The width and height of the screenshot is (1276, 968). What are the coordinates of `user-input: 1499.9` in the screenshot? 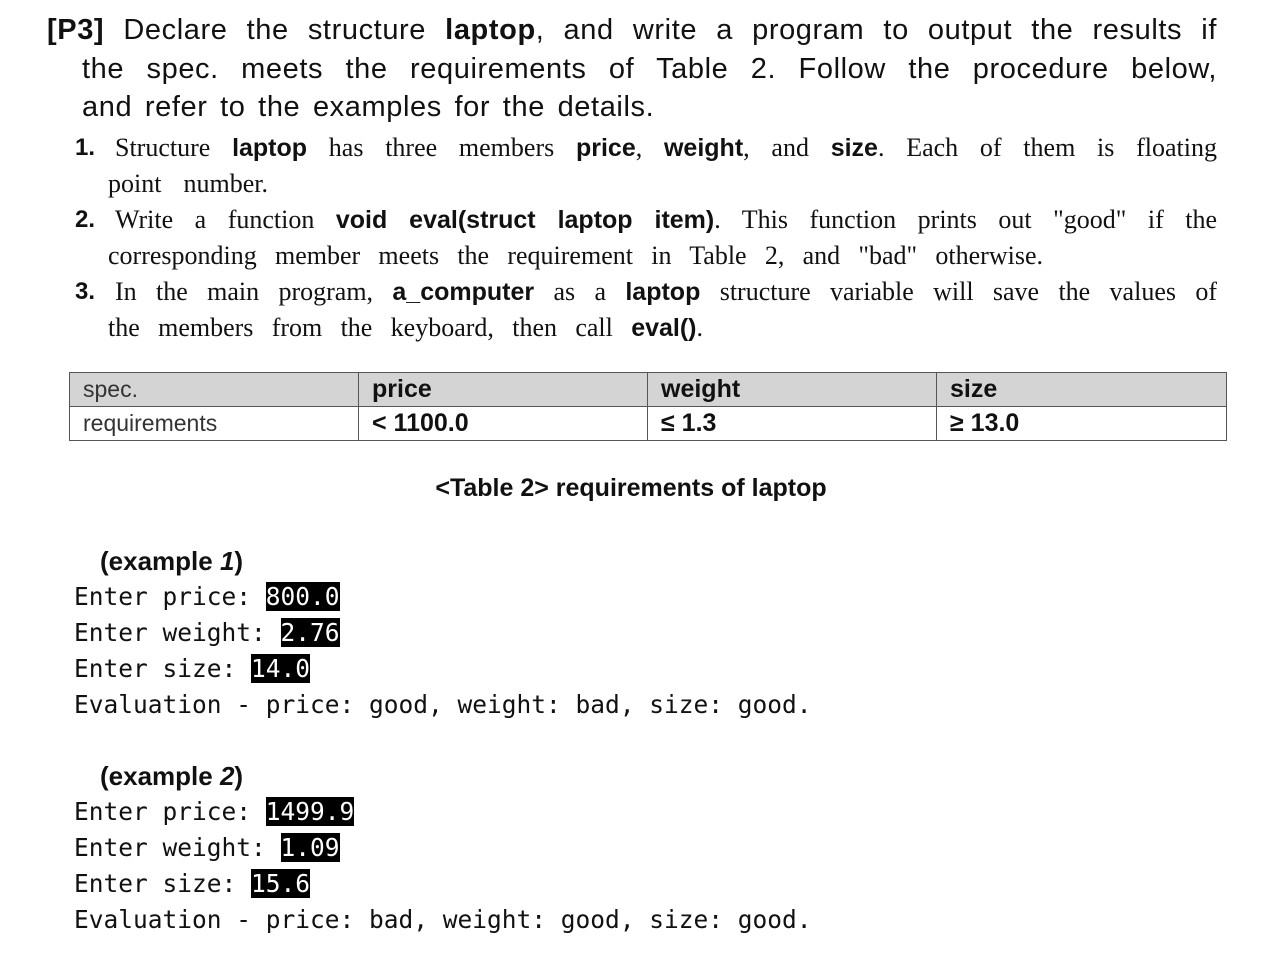 It's located at (310, 811).